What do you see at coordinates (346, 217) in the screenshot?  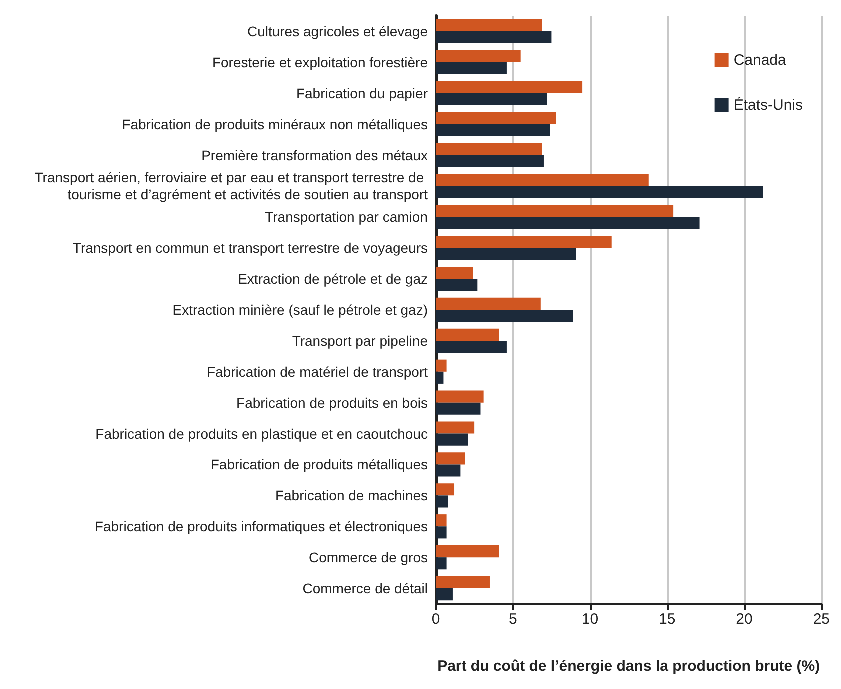 I see `y-tick-label: Transportation par camion` at bounding box center [346, 217].